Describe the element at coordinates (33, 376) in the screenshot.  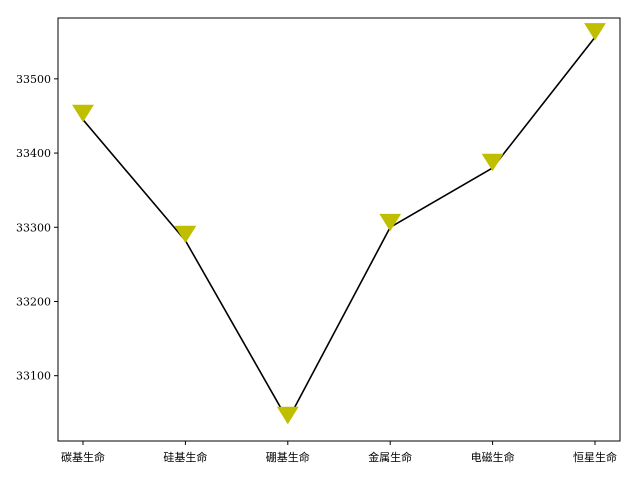
I see `y-tick-label: 33100` at that location.